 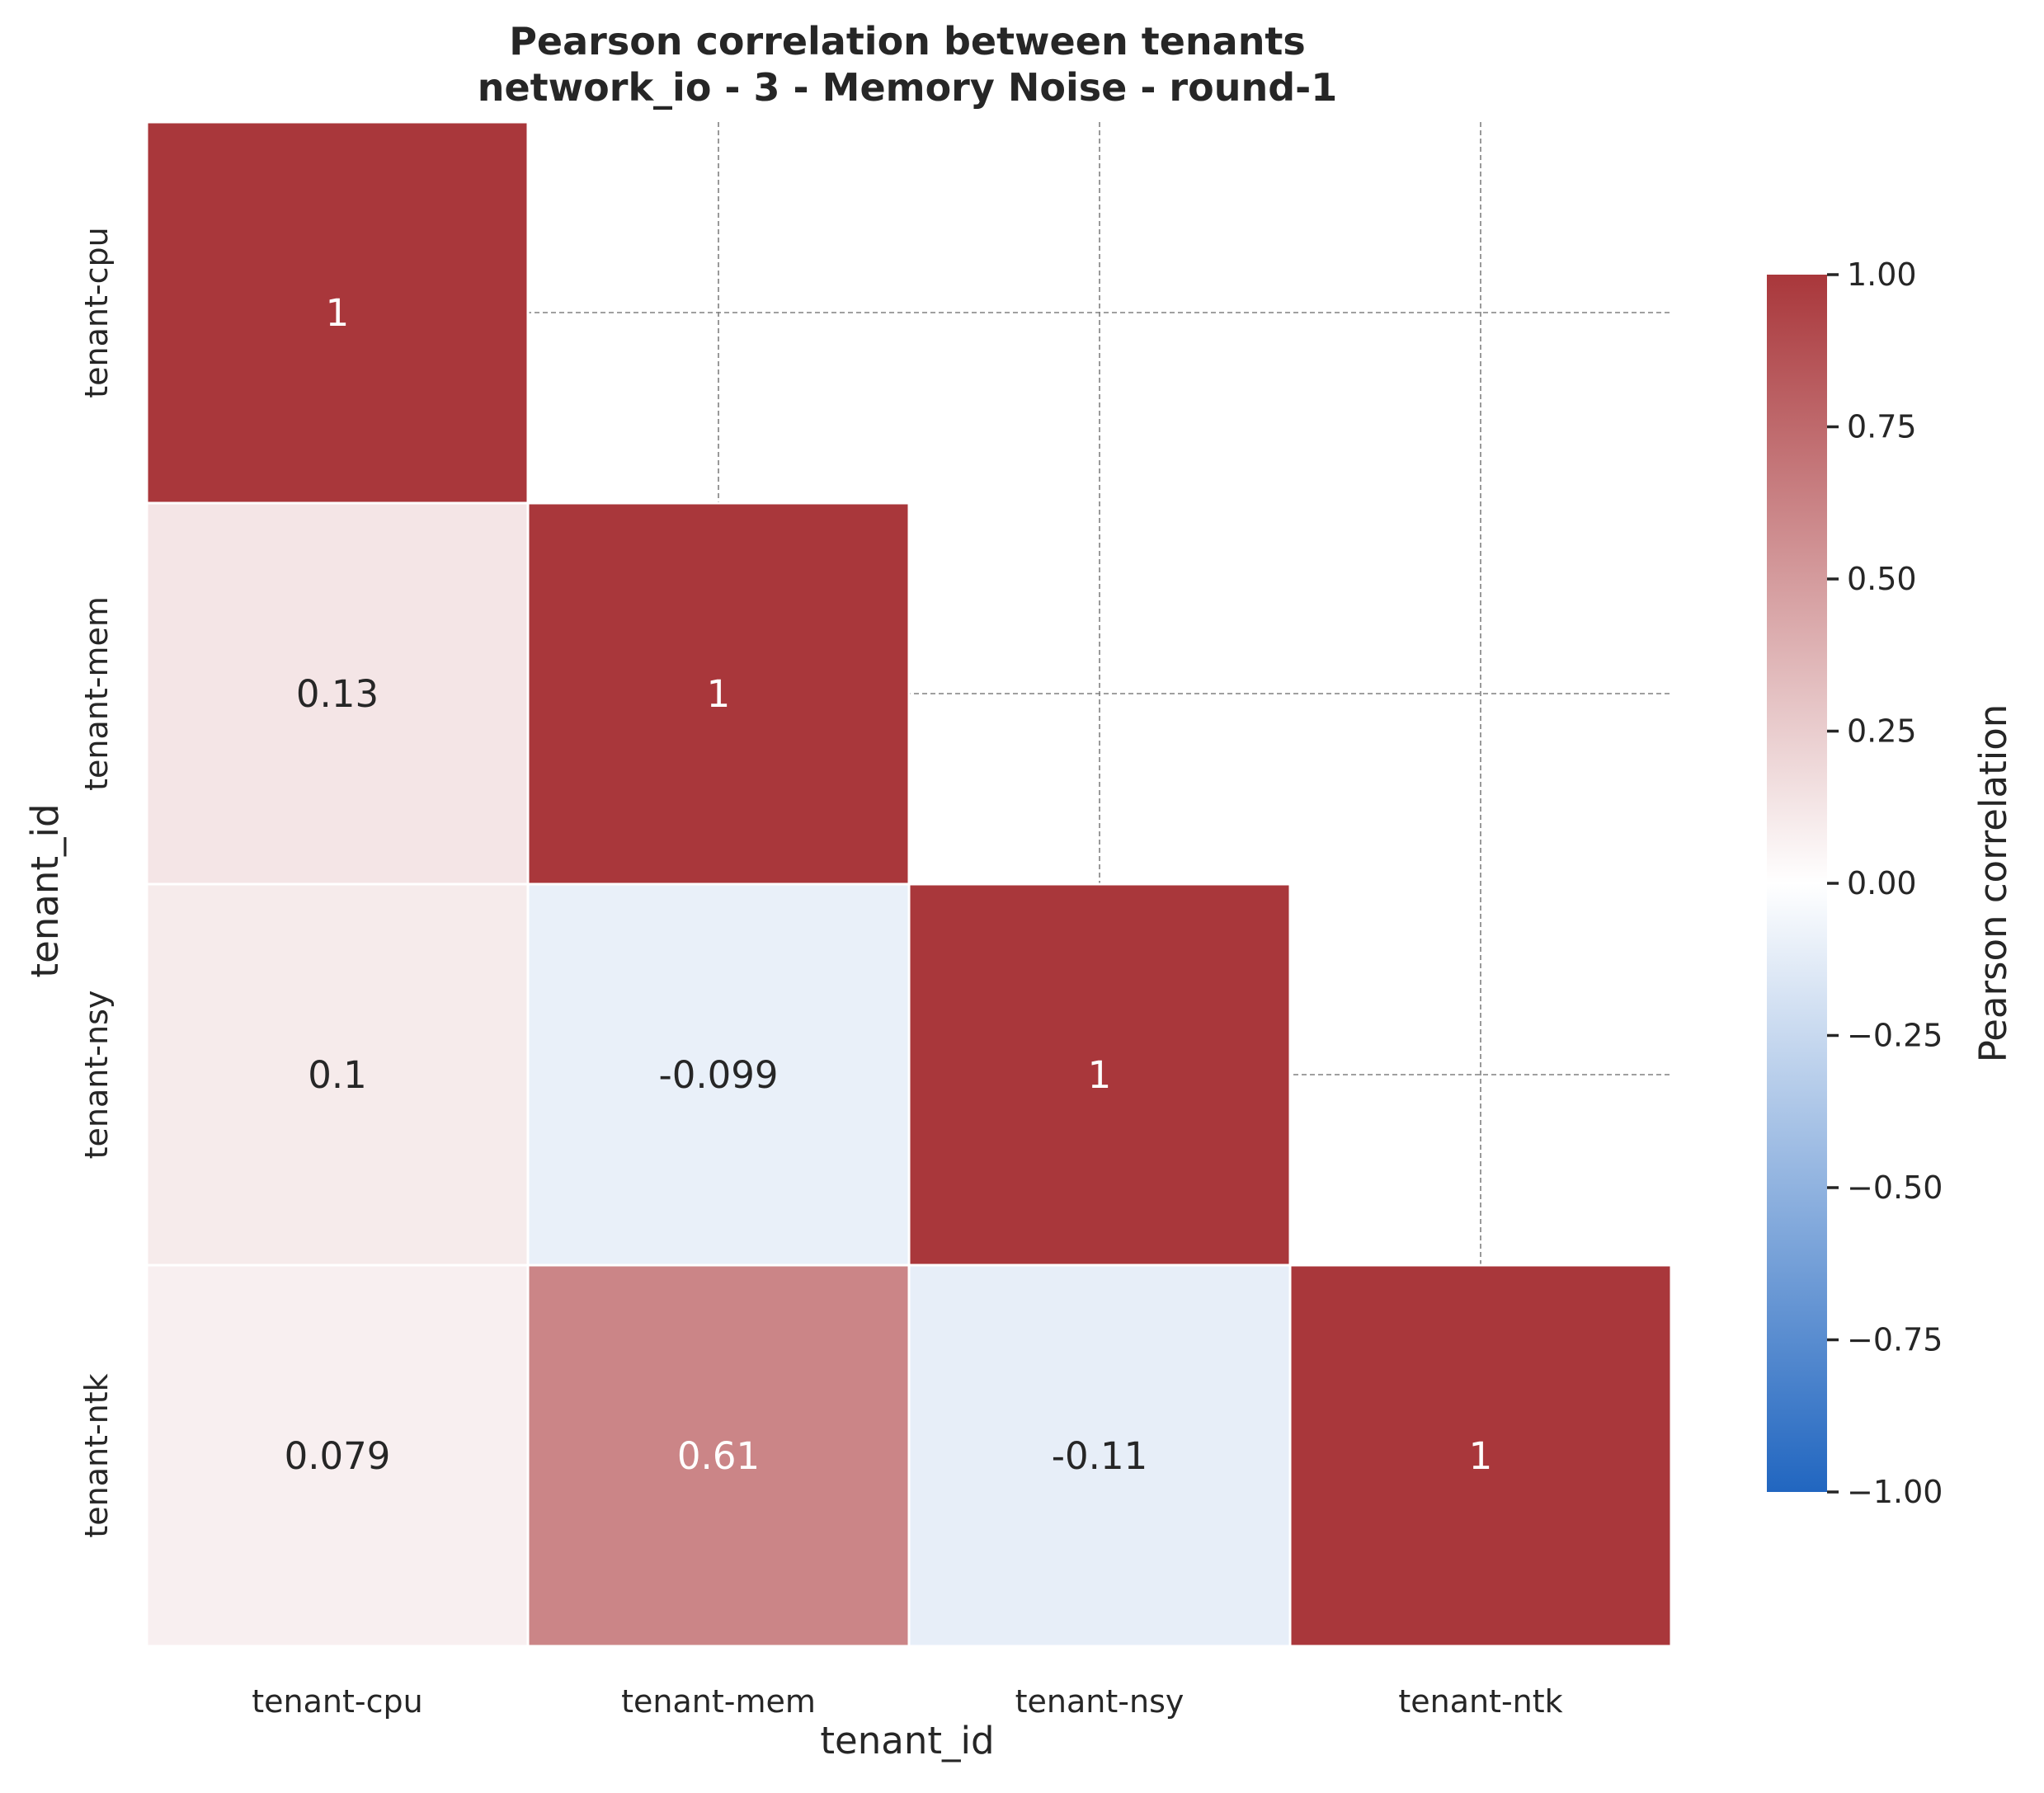 What do you see at coordinates (96, 312) in the screenshot?
I see `y-tick-label: tenant-cpu` at bounding box center [96, 312].